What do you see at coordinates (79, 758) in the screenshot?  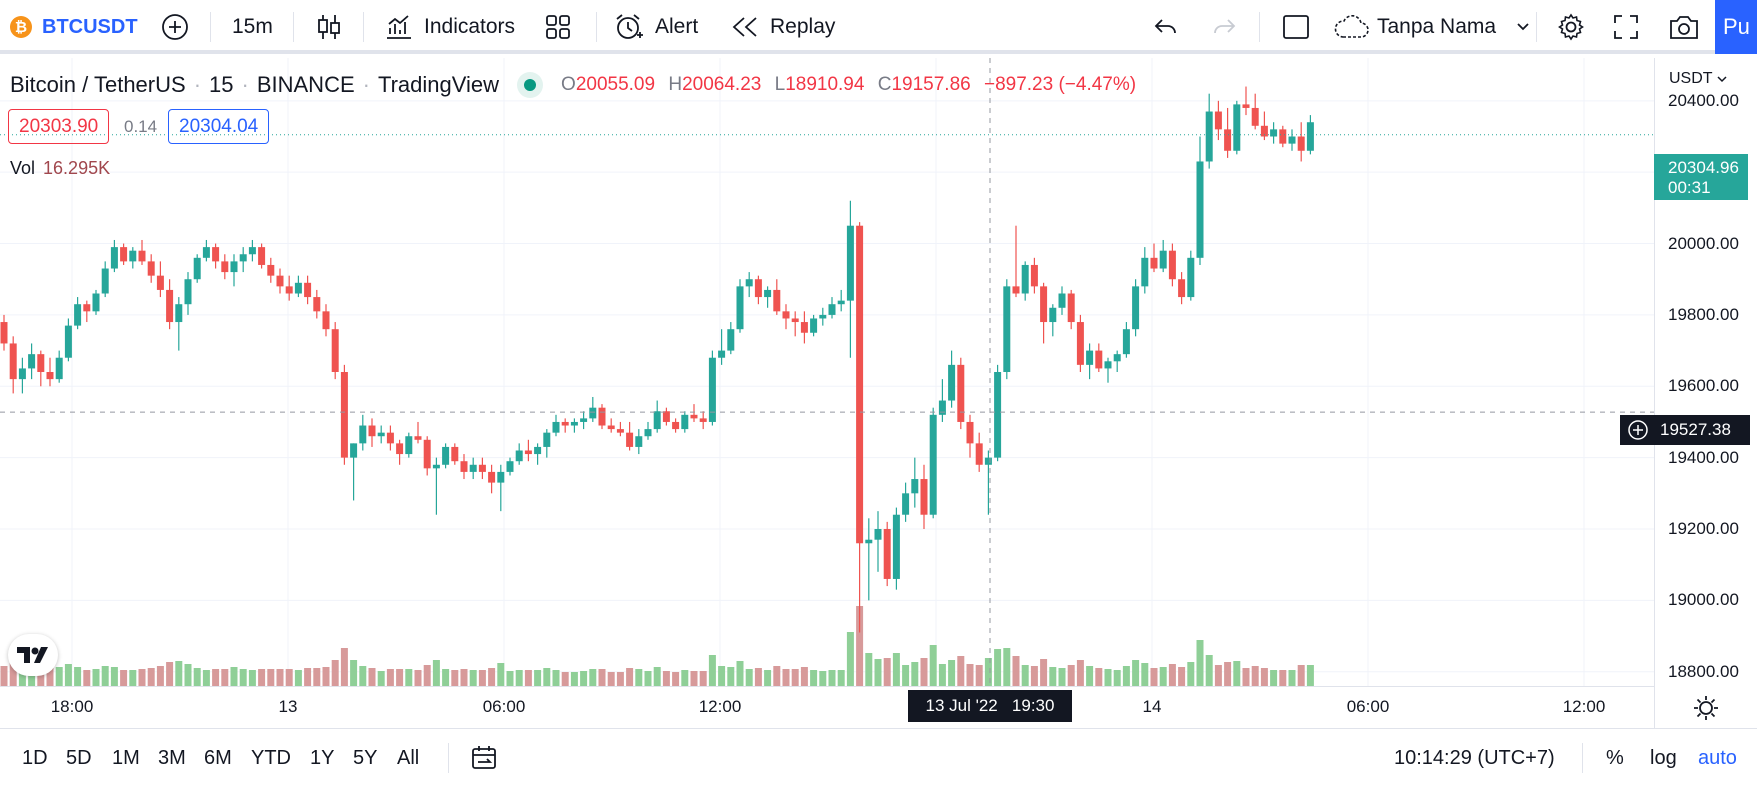 I see `range-5d: 5D` at bounding box center [79, 758].